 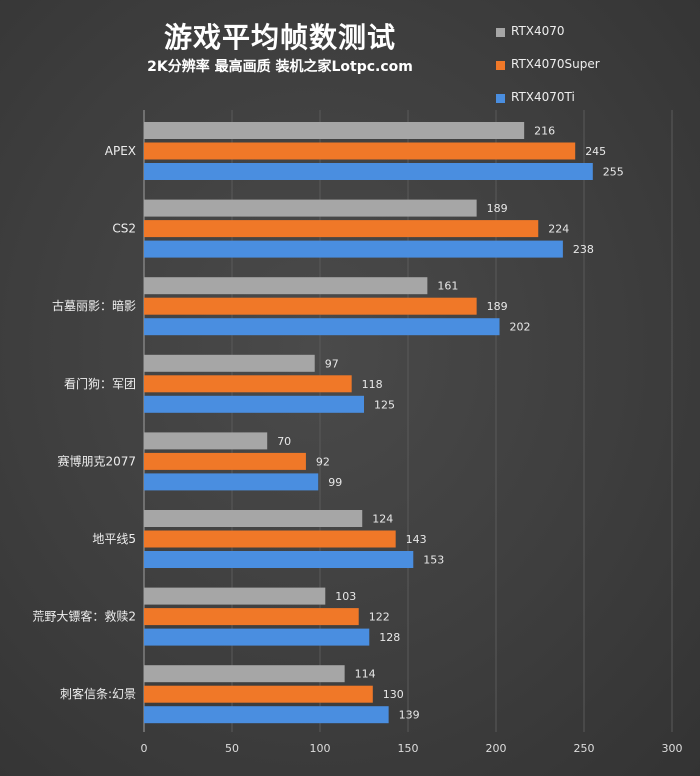 What do you see at coordinates (114, 539) in the screenshot?
I see `category-label-5: 地平线5` at bounding box center [114, 539].